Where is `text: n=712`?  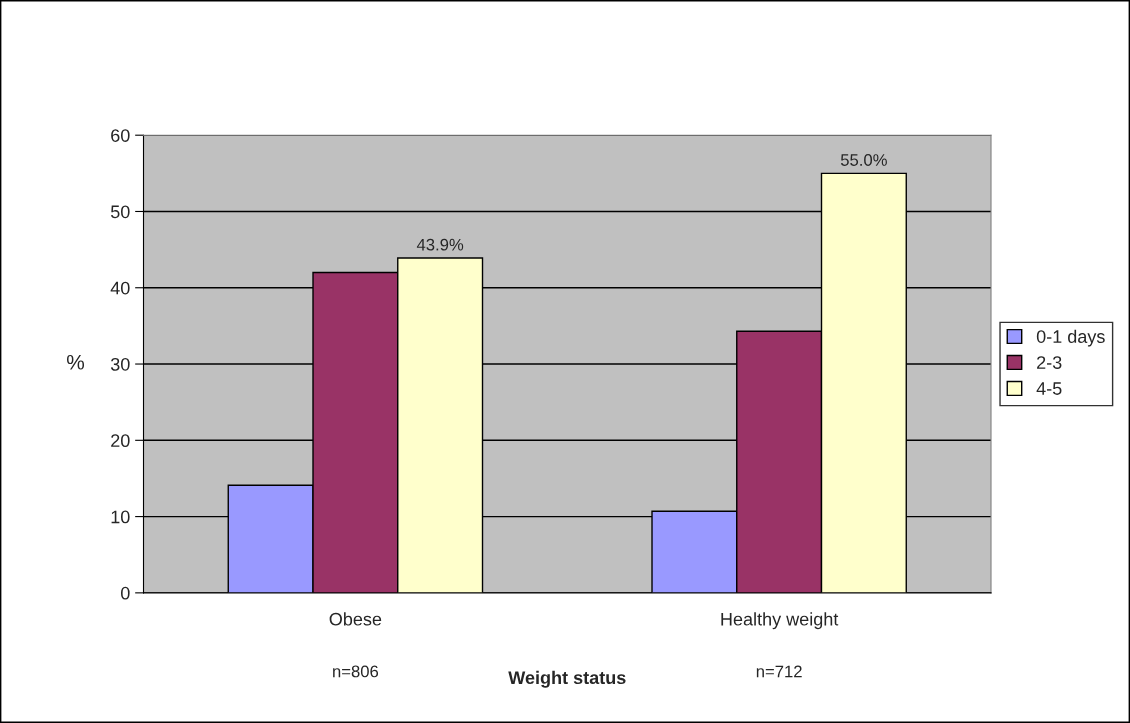 text: n=712 is located at coordinates (779, 671).